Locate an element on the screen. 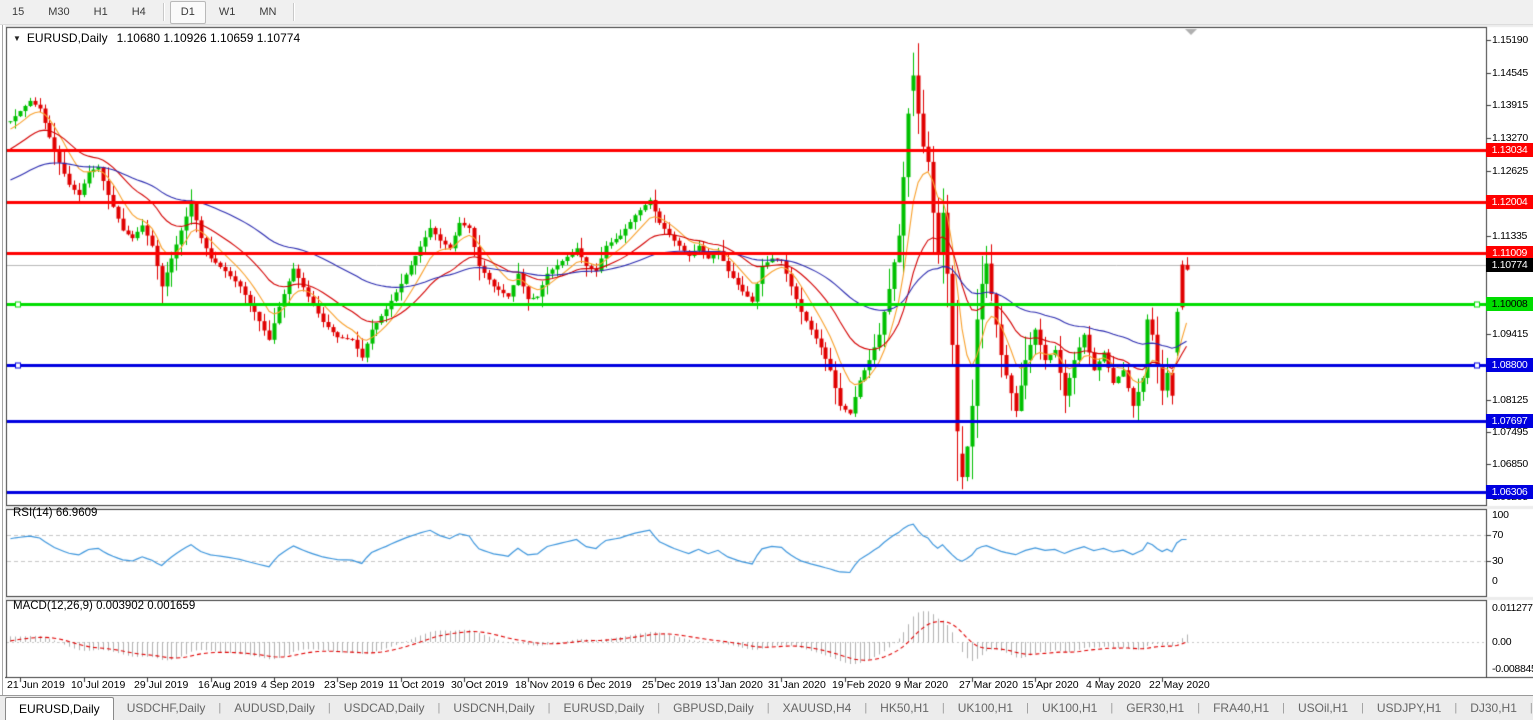  chart-tab-uk100-h1-10: UK100,H1 is located at coordinates (1069, 708).